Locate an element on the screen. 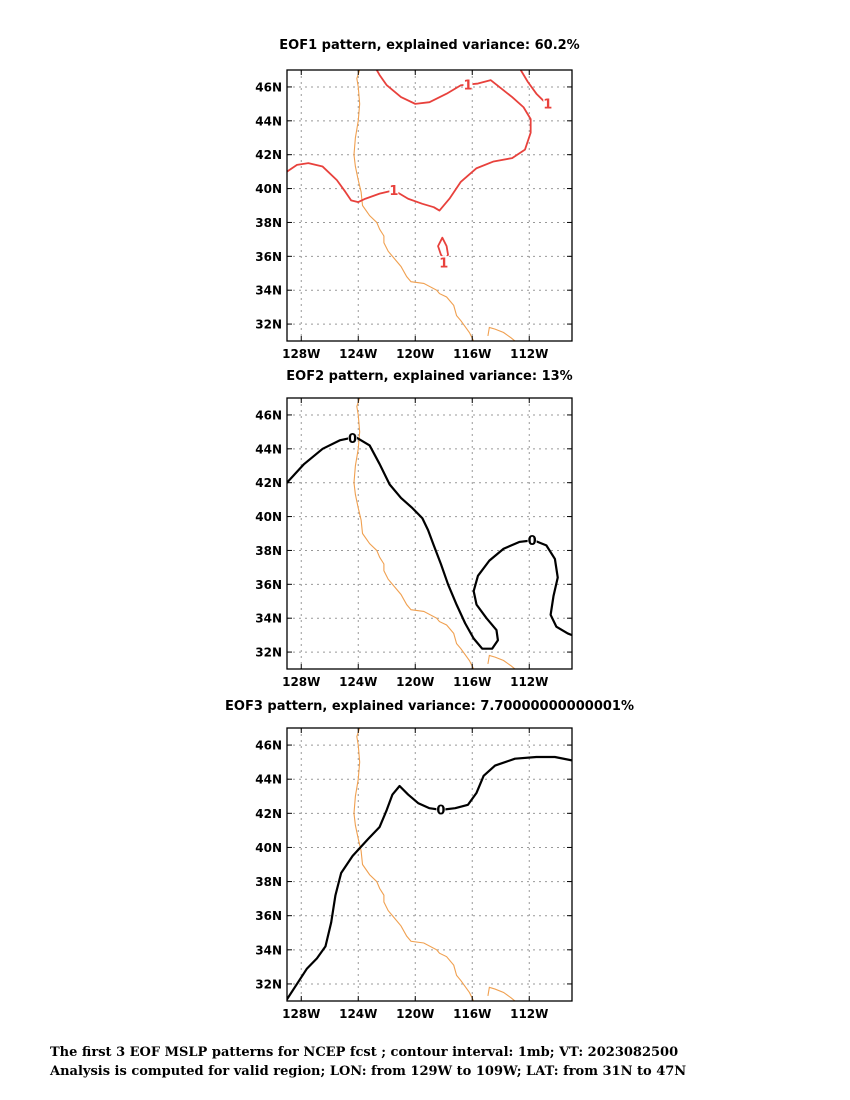 Image resolution: width=850 pixels, height=1100 pixels. panel-title: EOF1 pattern, explained variance: 60.2% is located at coordinates (429, 45).